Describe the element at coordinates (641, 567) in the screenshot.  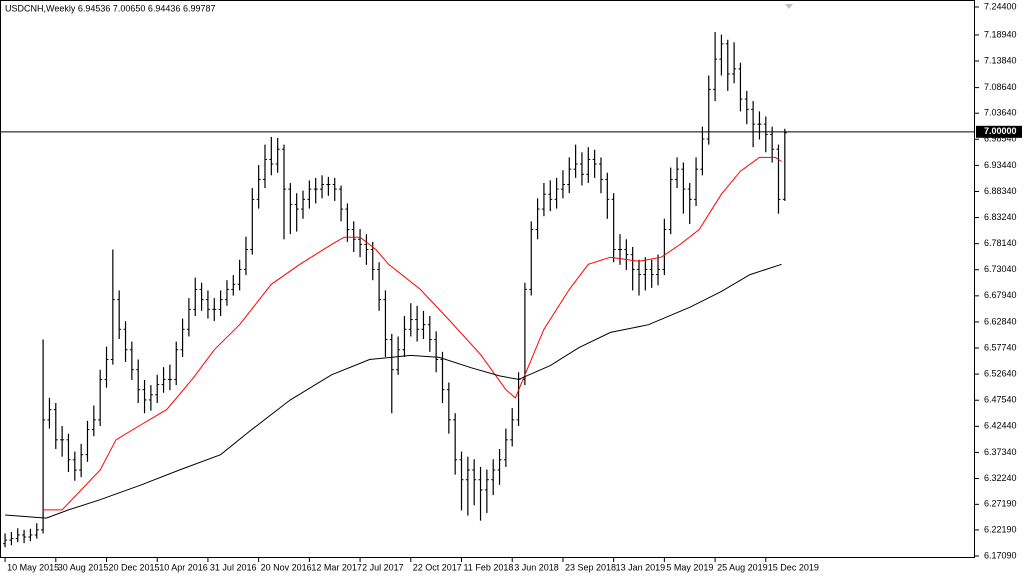
I see `x-tick-label: 13 Jan 2019` at that location.